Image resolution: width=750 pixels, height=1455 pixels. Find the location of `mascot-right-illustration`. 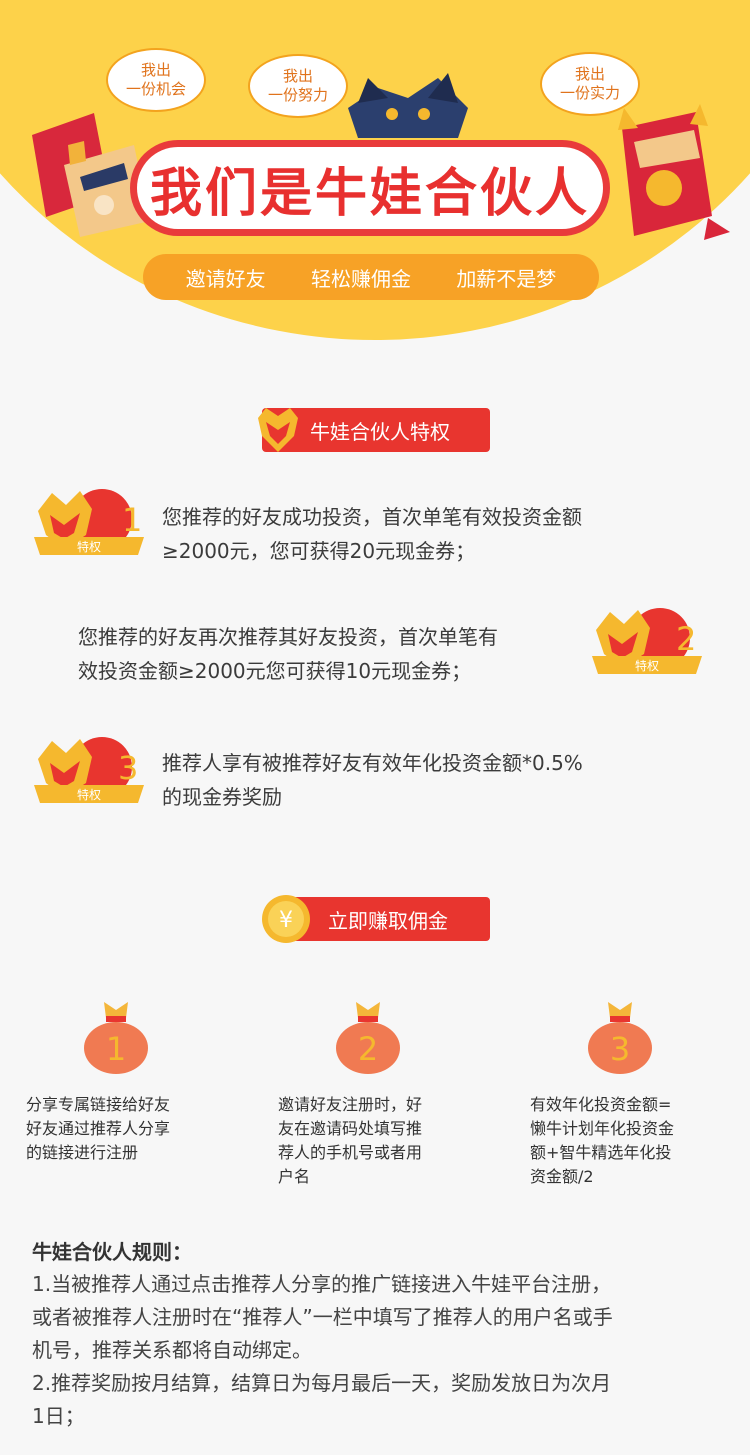

mascot-right-illustration is located at coordinates (674, 172).